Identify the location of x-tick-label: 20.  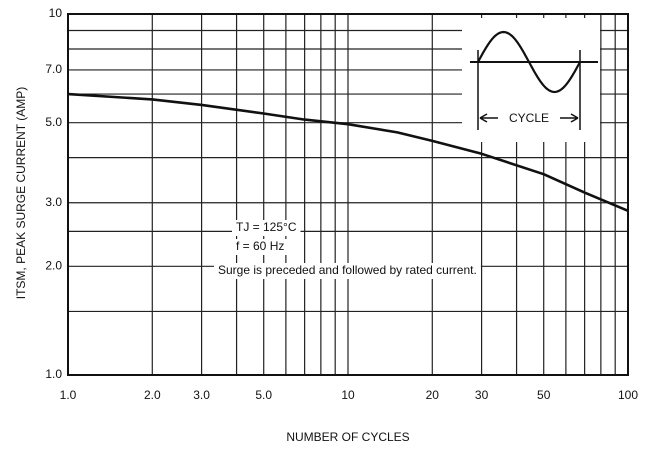
(433, 395).